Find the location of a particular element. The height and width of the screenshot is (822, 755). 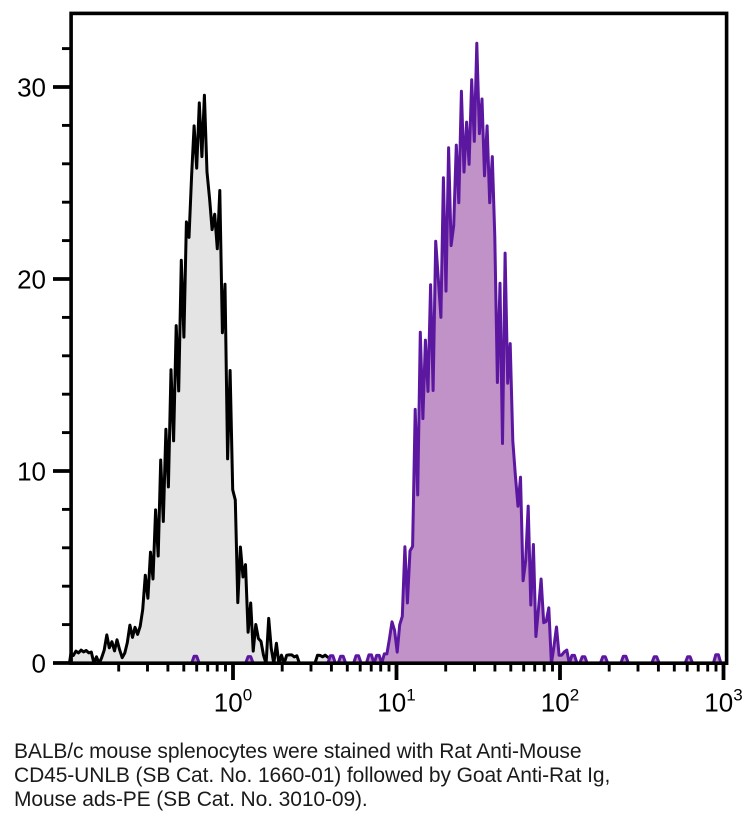

svg-text: 20 is located at coordinates (31, 280).